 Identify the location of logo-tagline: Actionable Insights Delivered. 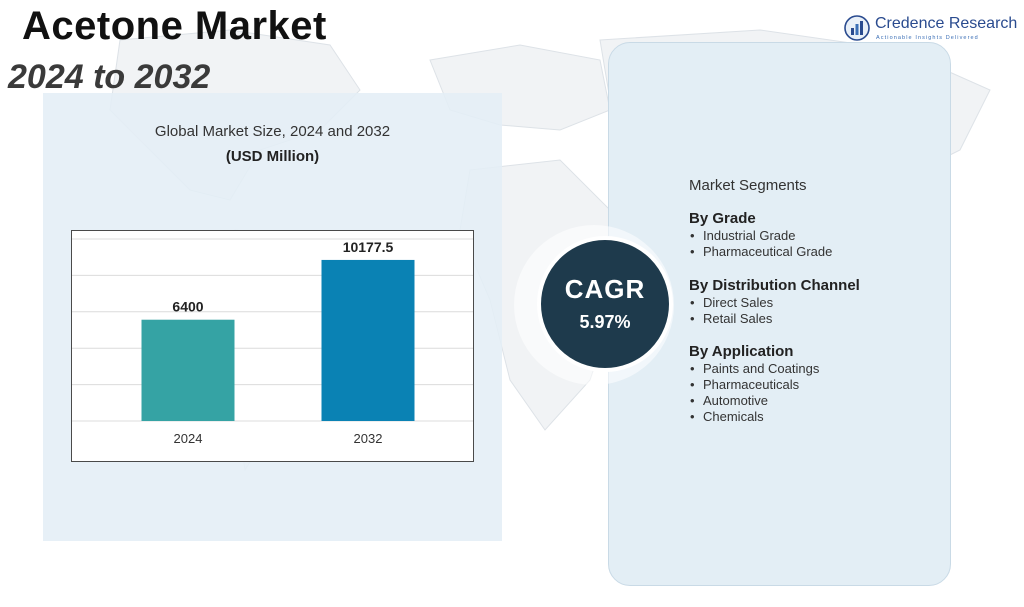
(927, 38).